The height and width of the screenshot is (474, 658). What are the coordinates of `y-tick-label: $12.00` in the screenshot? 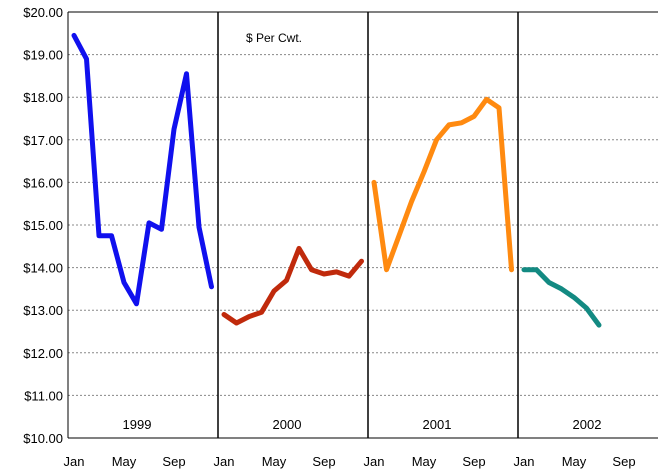 It's located at (43, 353).